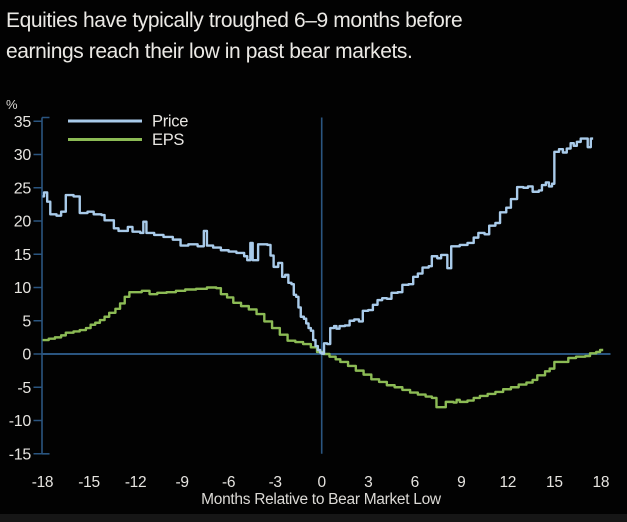 The width and height of the screenshot is (627, 522). Describe the element at coordinates (23, 155) in the screenshot. I see `y-tick-label: 30` at that location.